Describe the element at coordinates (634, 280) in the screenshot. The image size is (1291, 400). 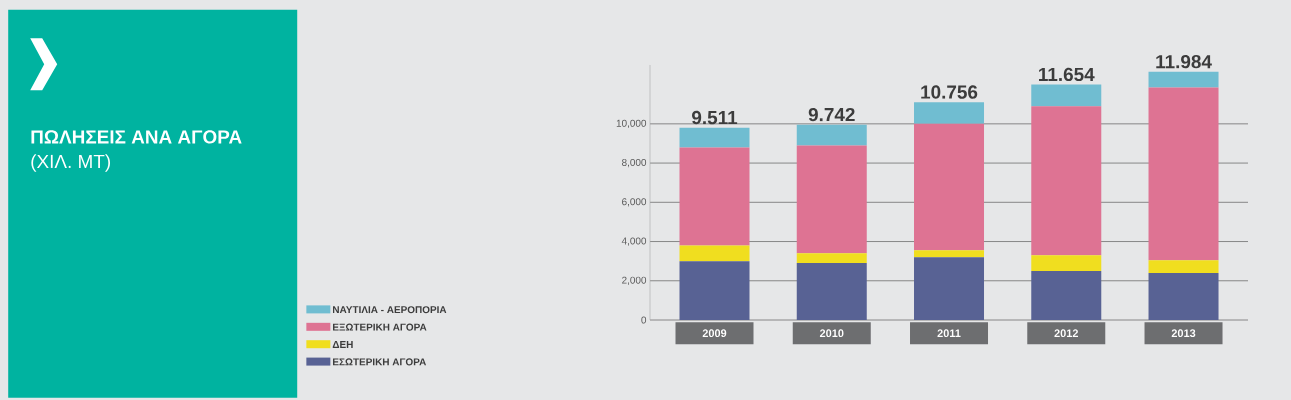
I see `y-tick-label: 2,000` at that location.